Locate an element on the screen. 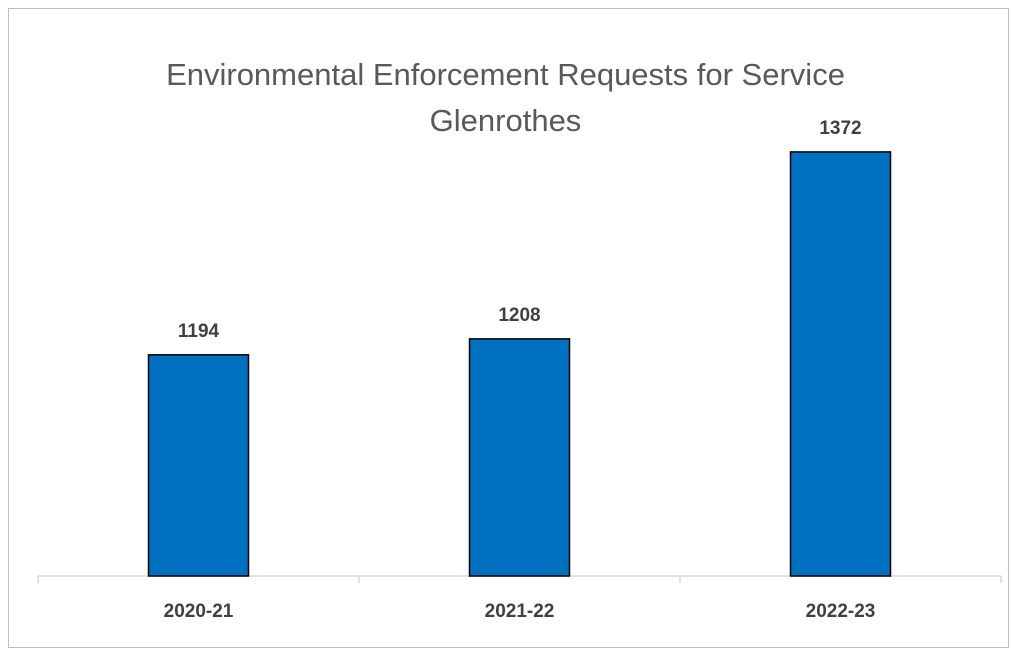  x-axis-ticks is located at coordinates (519, 579).